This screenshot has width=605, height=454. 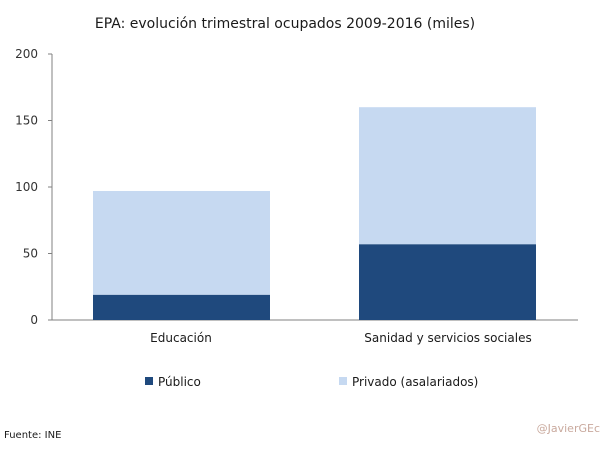 What do you see at coordinates (568, 428) in the screenshot?
I see `author-watermark: @JavierGEc` at bounding box center [568, 428].